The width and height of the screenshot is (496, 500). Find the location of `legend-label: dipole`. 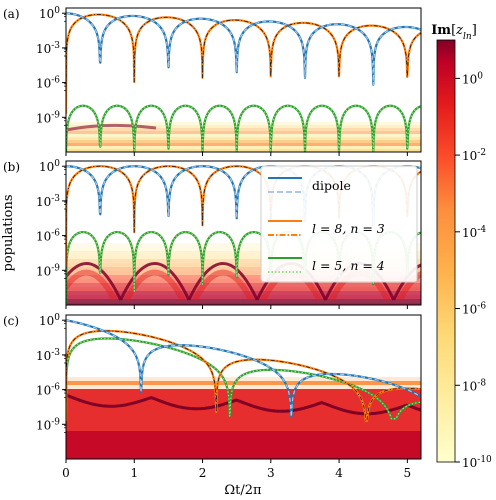

legend-label: dipole is located at coordinates (331, 185).